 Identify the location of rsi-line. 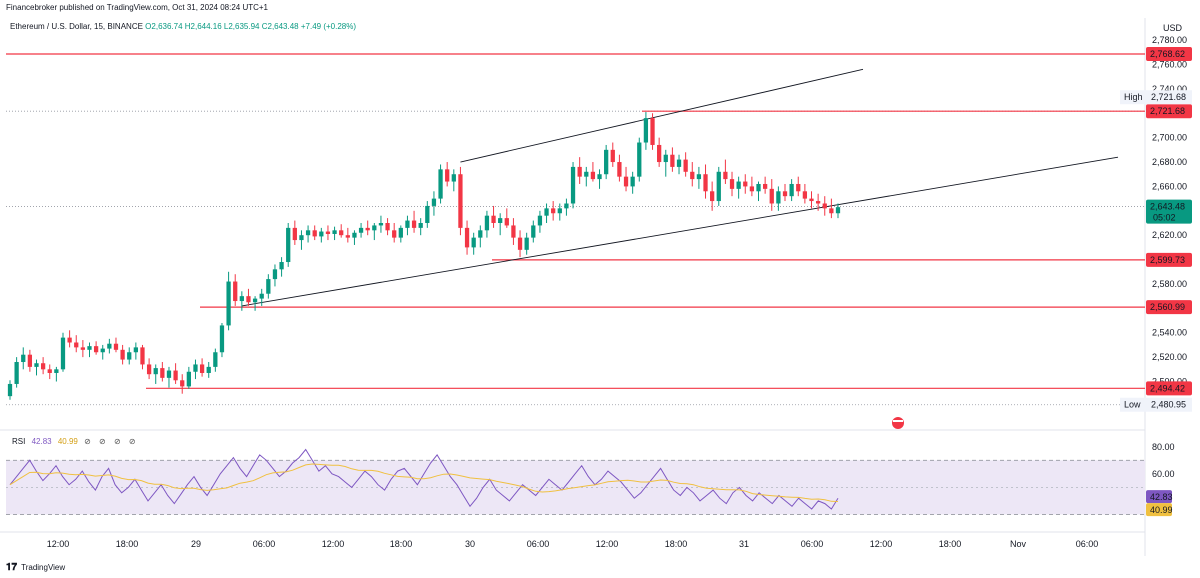
(424, 479).